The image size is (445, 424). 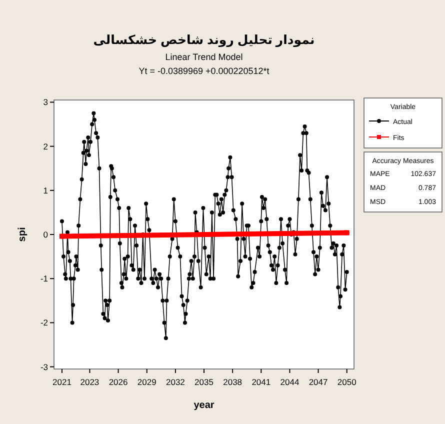 What do you see at coordinates (62, 382) in the screenshot?
I see `x-tick-label: 2021` at bounding box center [62, 382].